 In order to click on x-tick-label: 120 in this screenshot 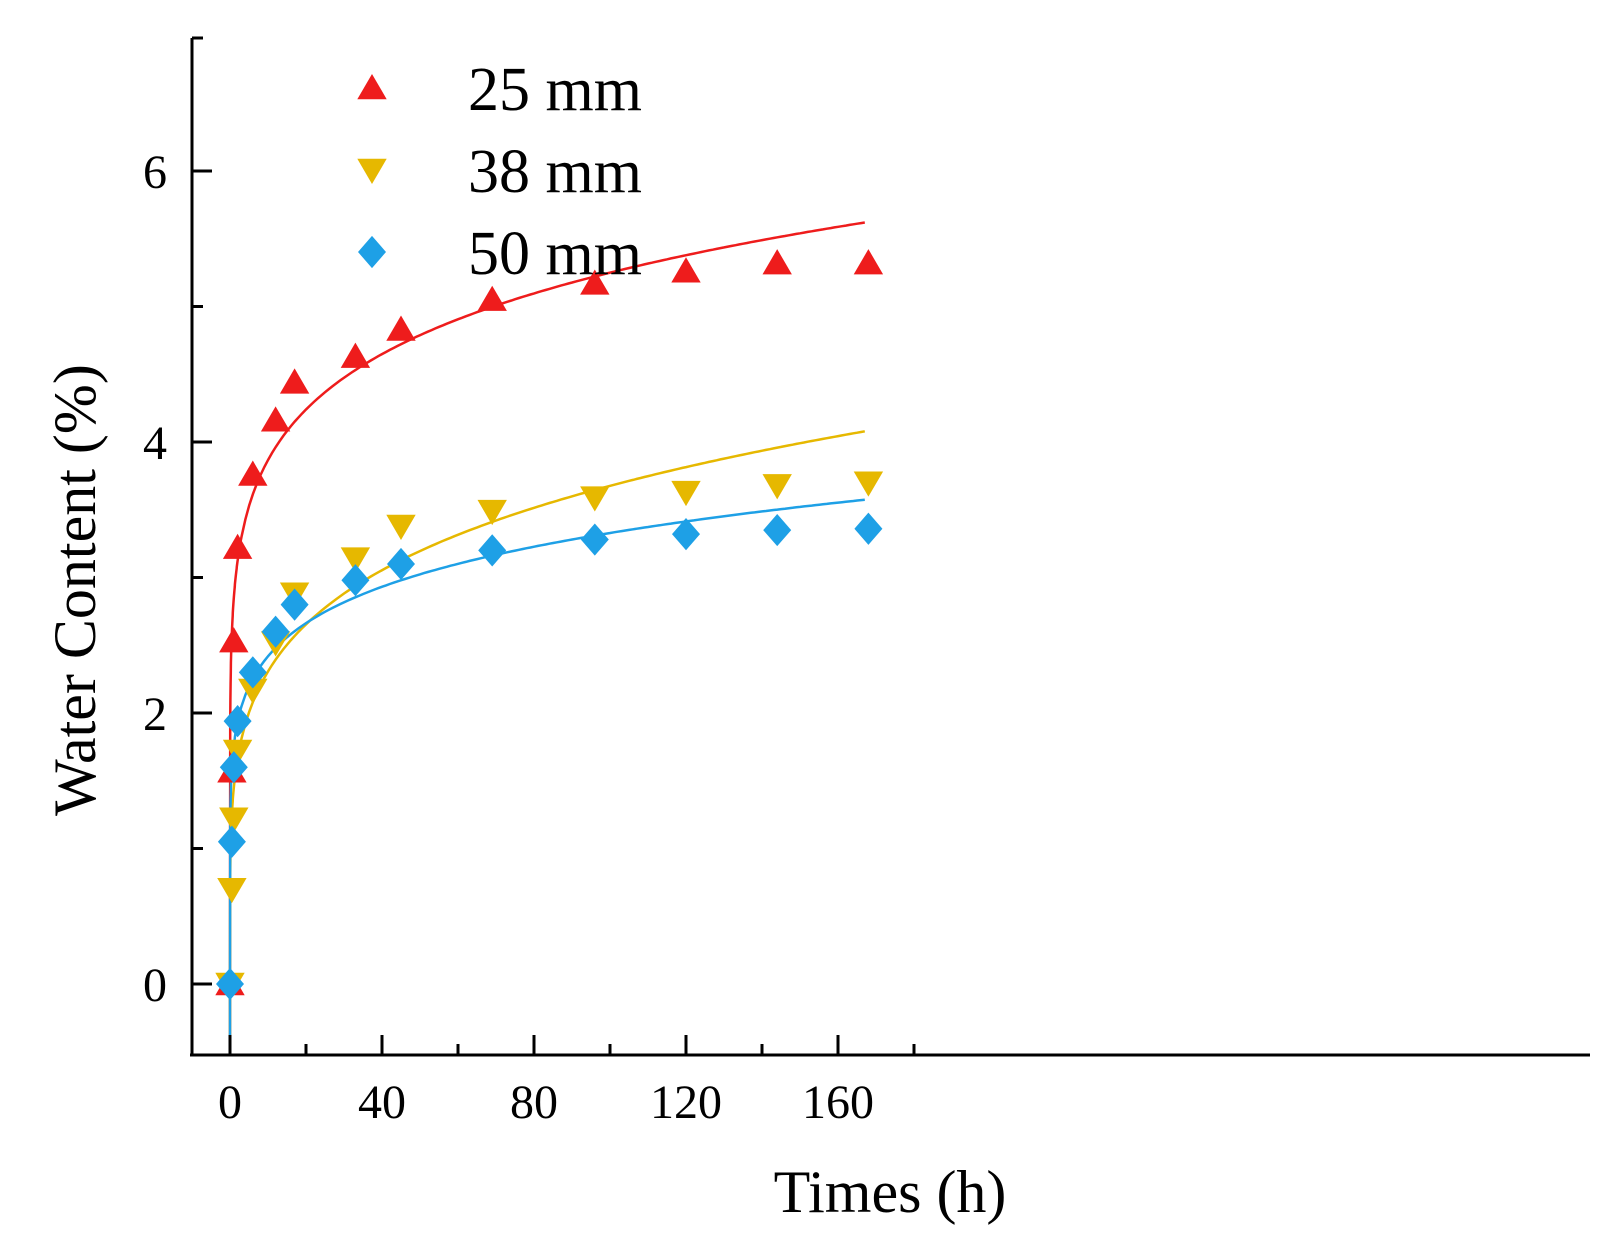, I will do `click(686, 1102)`.